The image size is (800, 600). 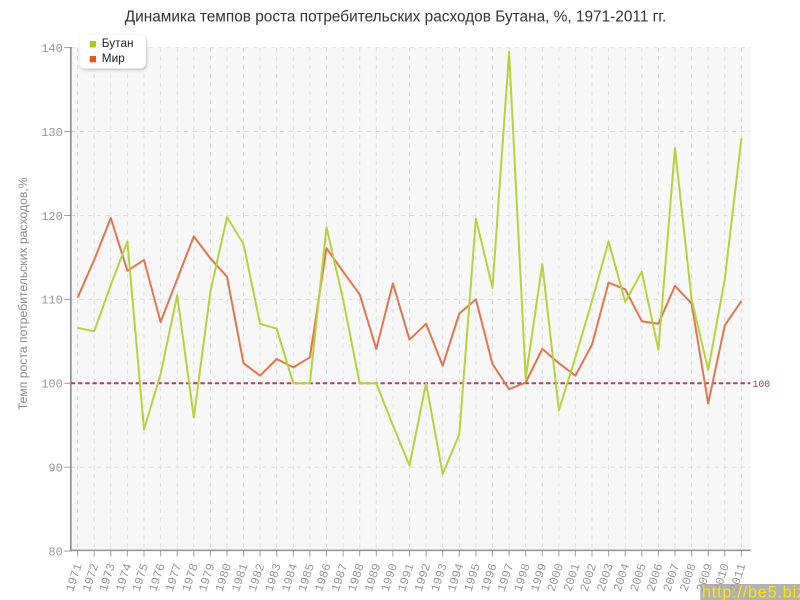 I want to click on svg-text:Темп роста потребительских рас: Темп роста потребительских расходов,%, so click(x=23, y=293).